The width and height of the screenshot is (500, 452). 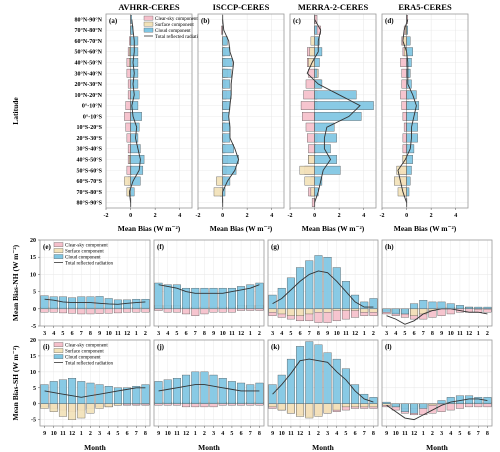 What do you see at coordinates (406, 216) in the screenshot?
I see `x-tick-label: 0` at bounding box center [406, 216].